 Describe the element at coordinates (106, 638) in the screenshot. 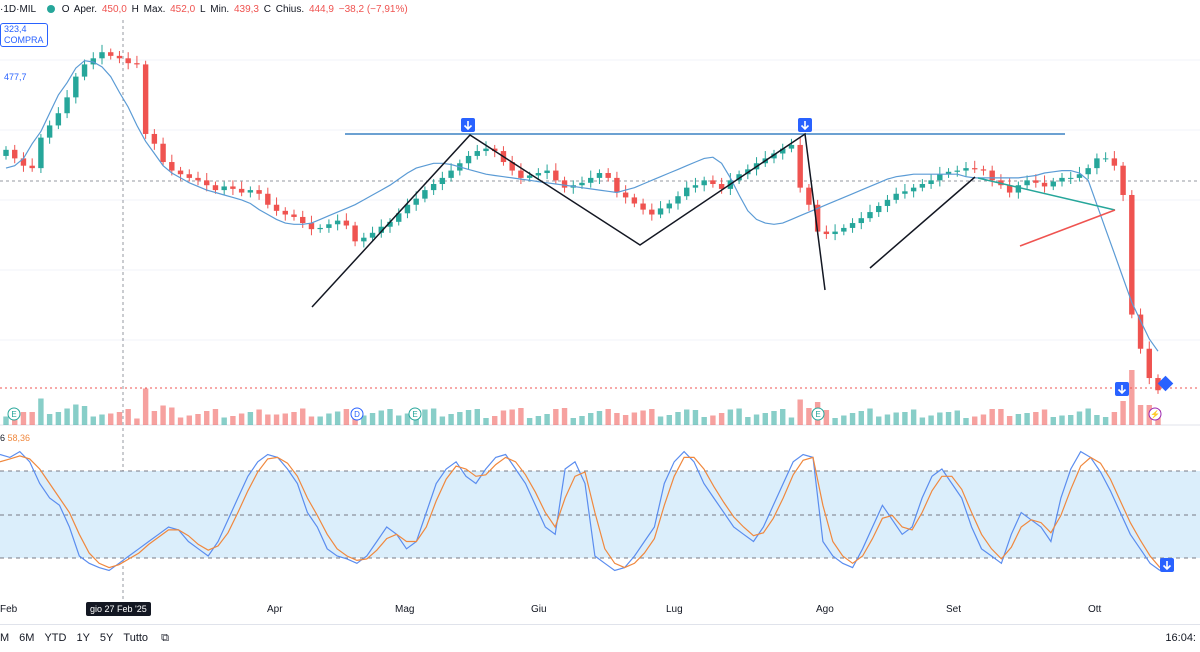

I see `range-button: 5Y` at that location.